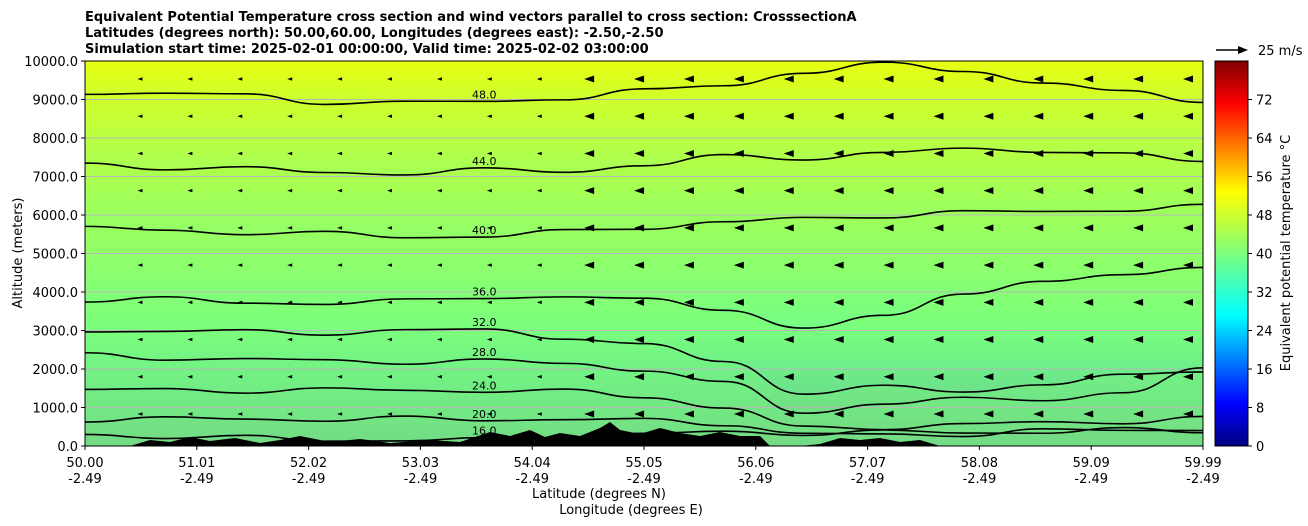 The image size is (1308, 526). What do you see at coordinates (56, 332) in the screenshot?
I see `y-tick-label: 3000.0` at bounding box center [56, 332].